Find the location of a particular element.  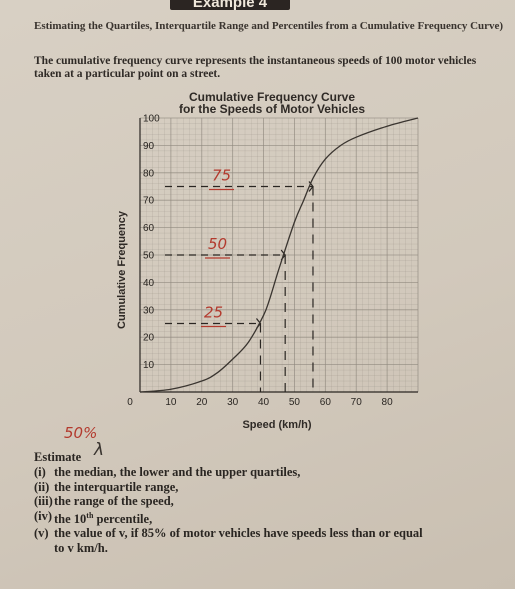

y-tick-label: 90 is located at coordinates (149, 146).